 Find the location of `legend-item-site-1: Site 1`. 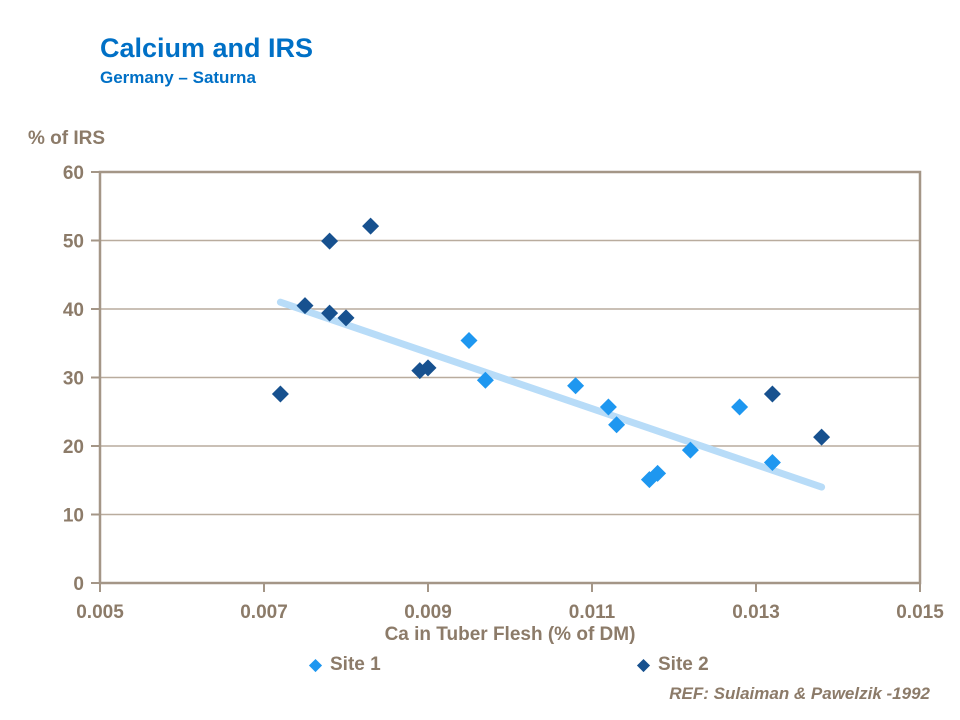

legend-item-site-1: Site 1 is located at coordinates (344, 665).